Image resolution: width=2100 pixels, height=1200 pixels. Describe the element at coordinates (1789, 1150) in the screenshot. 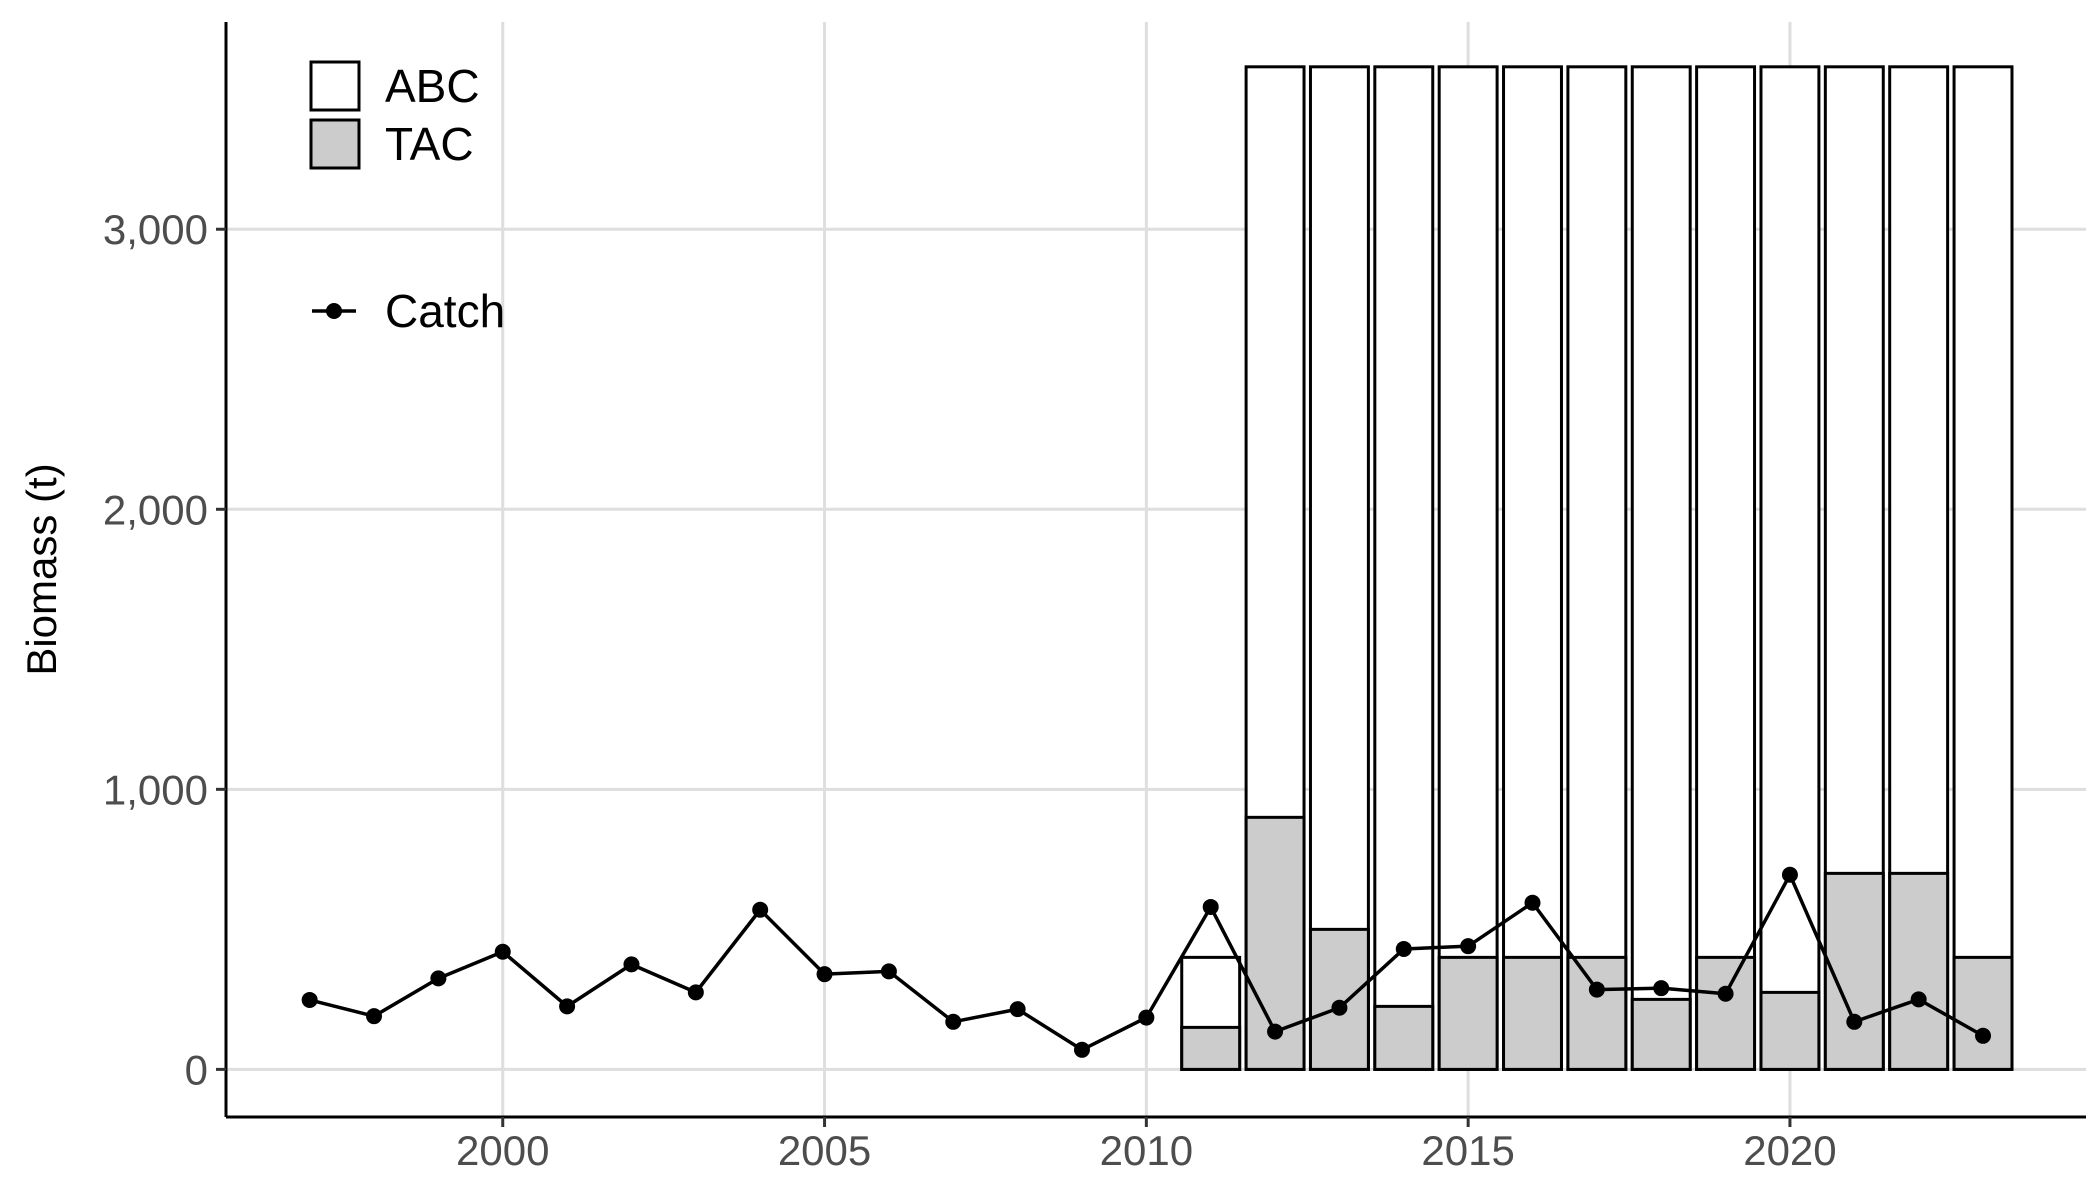

I see `x-tick-label: 2020` at that location.